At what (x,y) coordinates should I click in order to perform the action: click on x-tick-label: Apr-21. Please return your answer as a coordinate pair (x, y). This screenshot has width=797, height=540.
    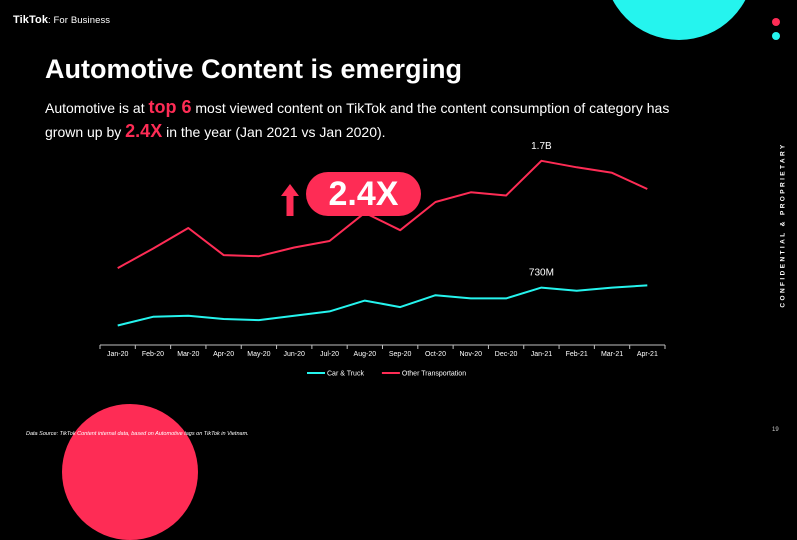
    Looking at the image, I should click on (647, 354).